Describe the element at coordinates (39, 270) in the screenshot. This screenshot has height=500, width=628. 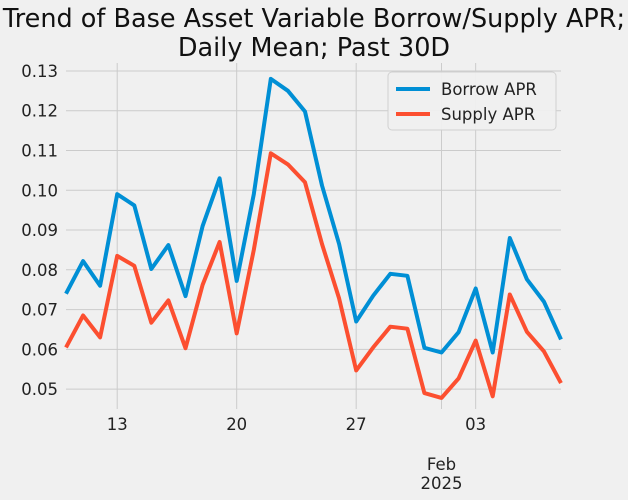
I see `y-tick-label: 0.08` at that location.